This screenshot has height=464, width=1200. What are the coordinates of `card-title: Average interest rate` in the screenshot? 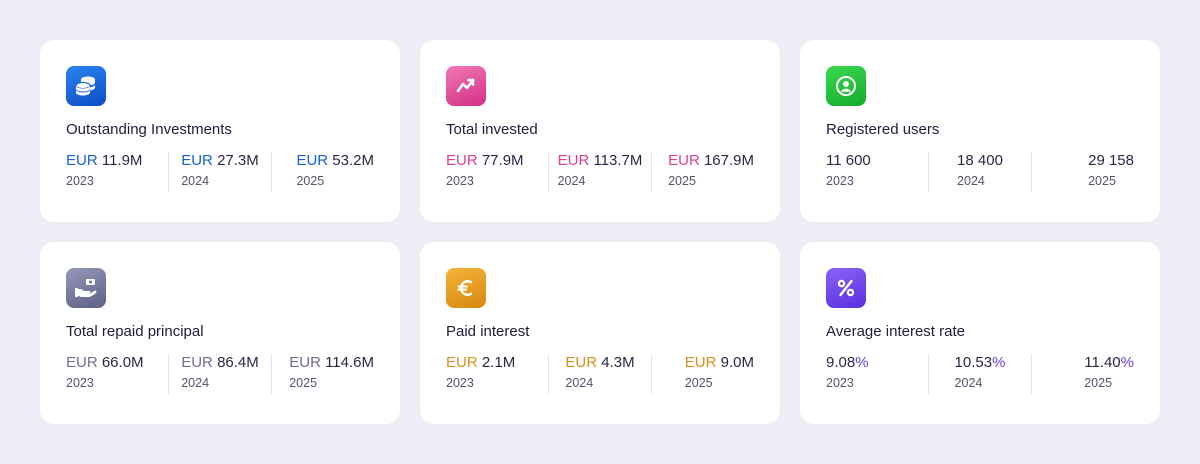 It's located at (895, 331).